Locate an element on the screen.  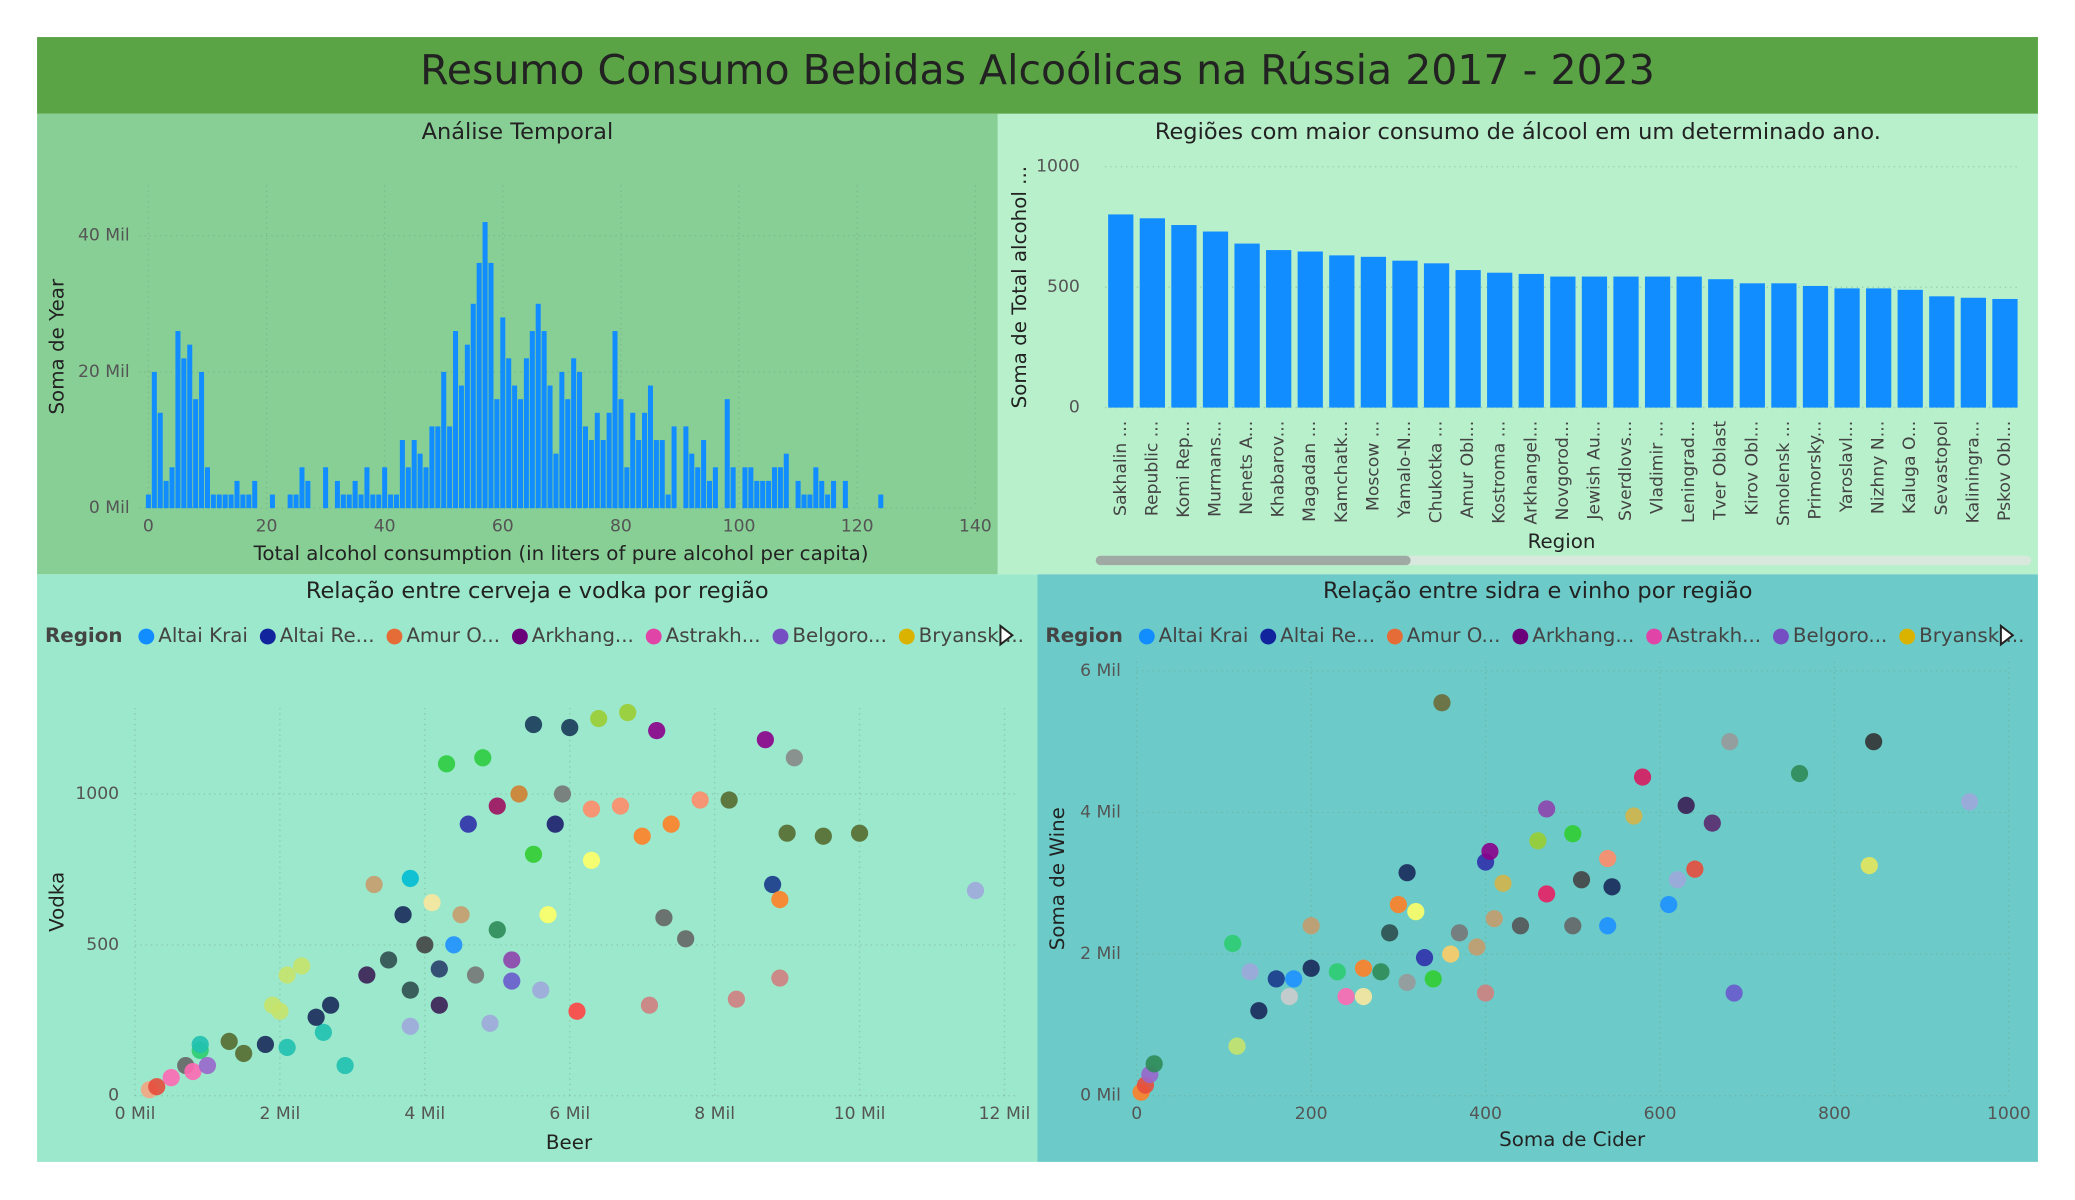
x-tick-label: 0 is located at coordinates (148, 527).